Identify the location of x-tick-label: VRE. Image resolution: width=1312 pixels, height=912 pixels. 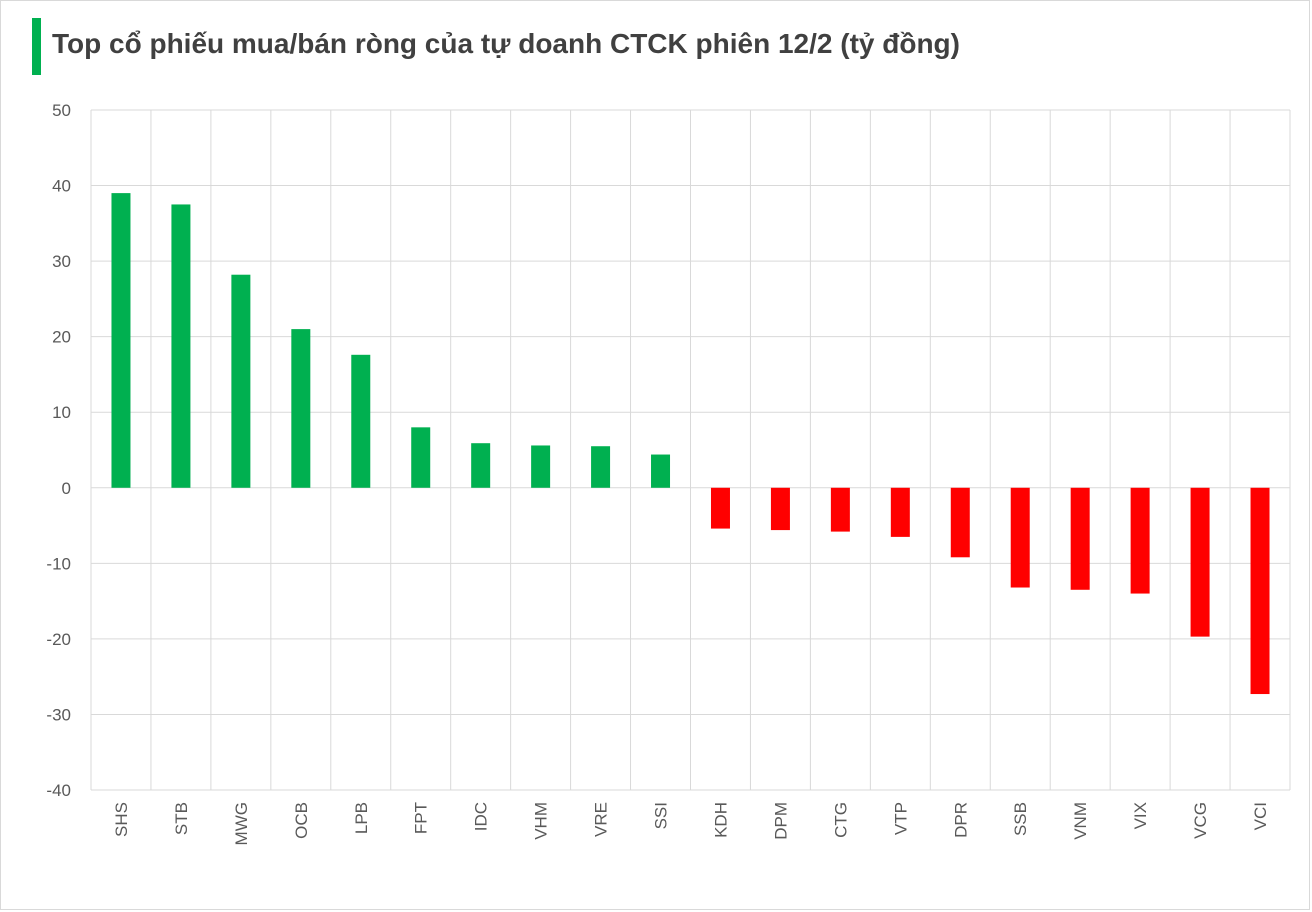
(601, 819).